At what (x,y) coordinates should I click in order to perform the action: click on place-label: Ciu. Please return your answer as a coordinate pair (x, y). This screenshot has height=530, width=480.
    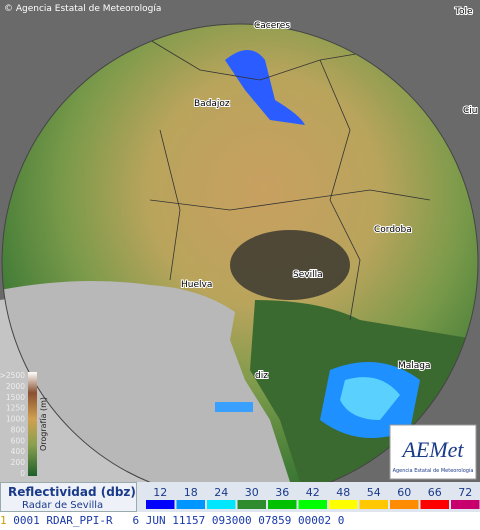
    Looking at the image, I should click on (470, 111).